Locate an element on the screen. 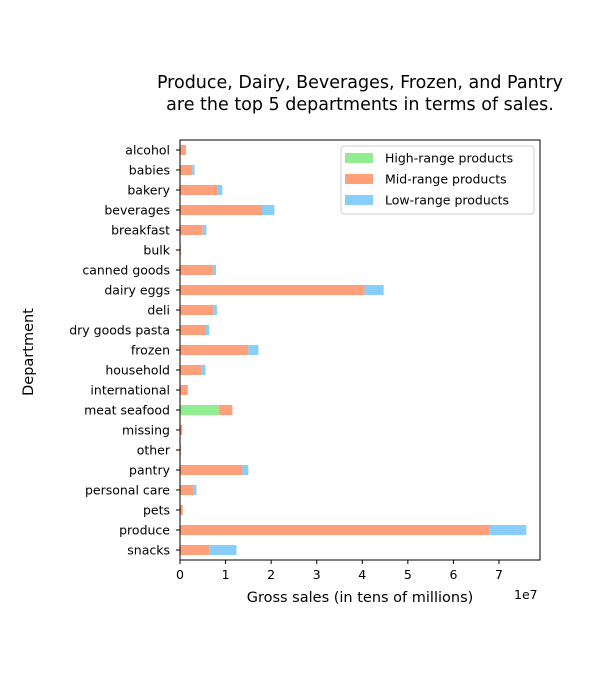  y-tick-label-canned-goods: canned goods is located at coordinates (126, 270).